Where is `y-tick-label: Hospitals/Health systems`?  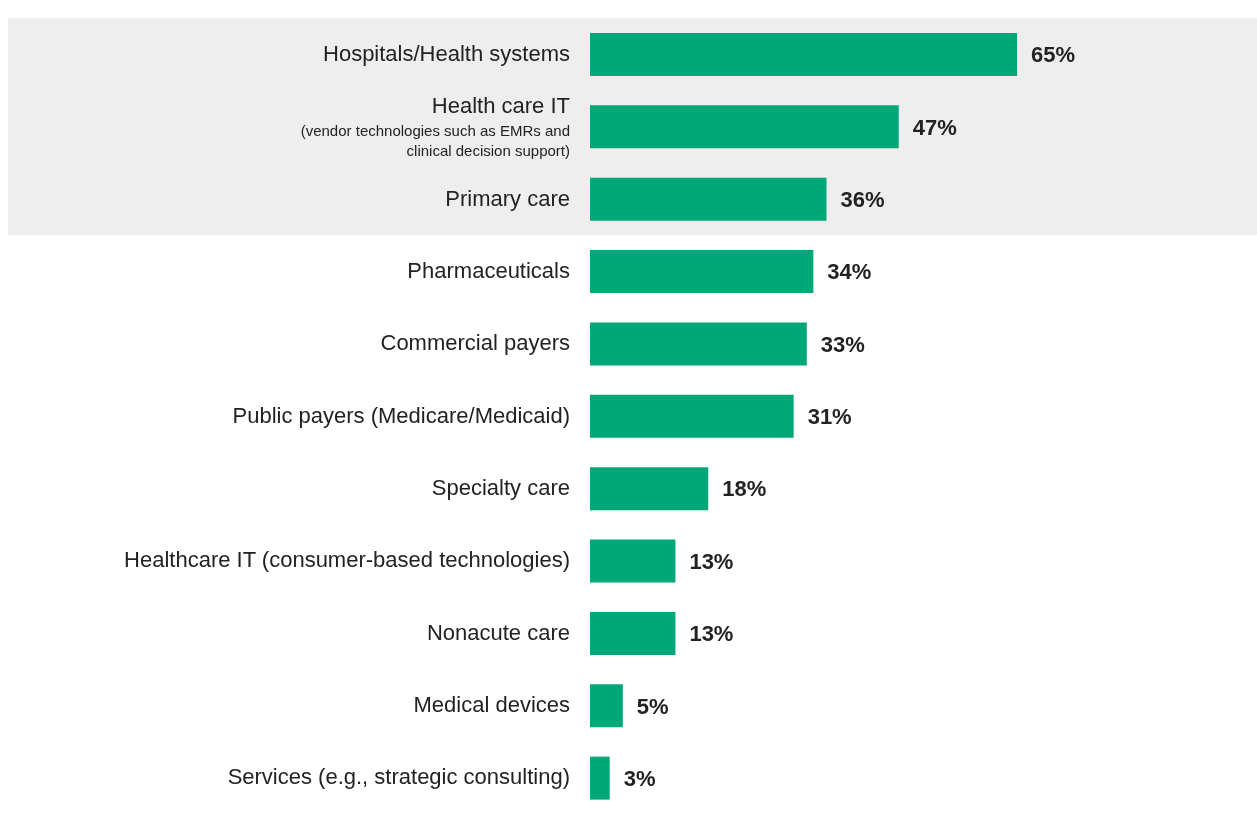
y-tick-label: Hospitals/Health systems is located at coordinates (446, 53).